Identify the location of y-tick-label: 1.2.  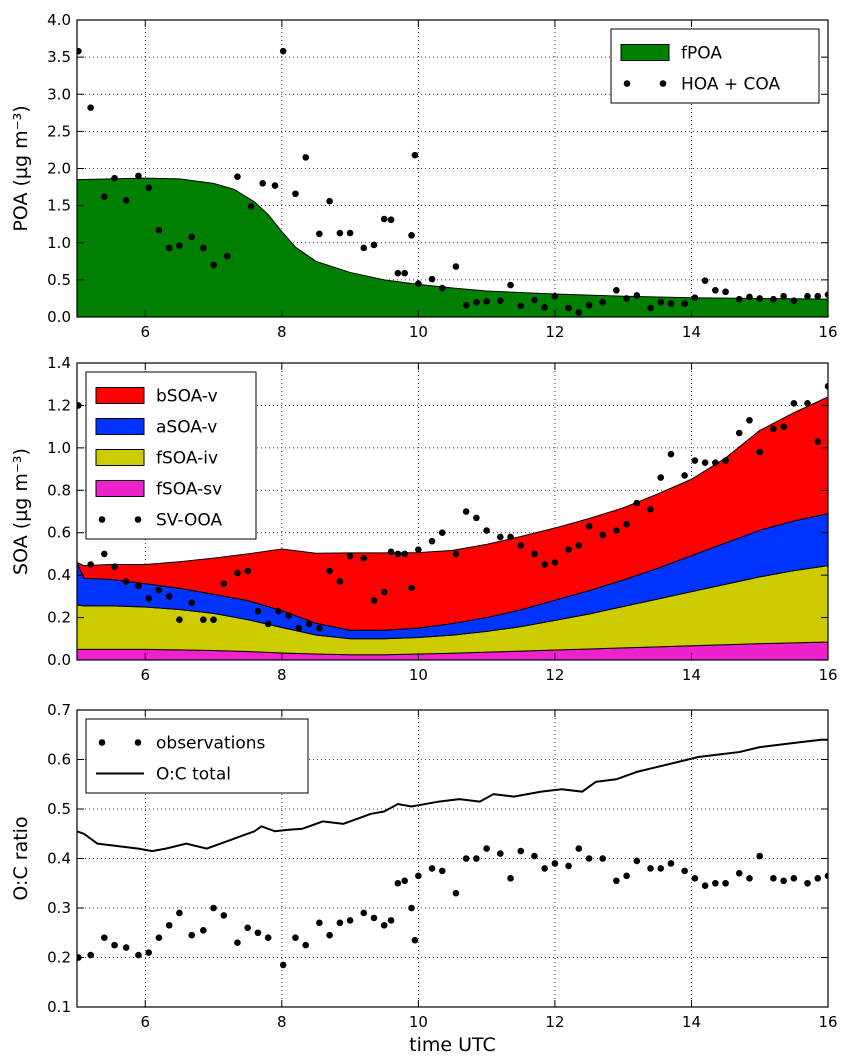
(59, 405).